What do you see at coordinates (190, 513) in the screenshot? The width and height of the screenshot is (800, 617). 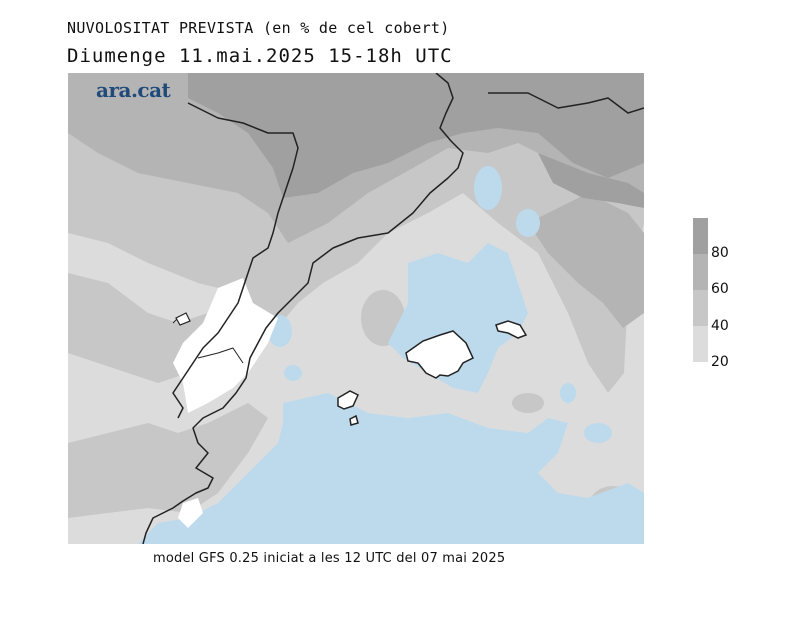 I see `clear-sky-area-southwest` at bounding box center [190, 513].